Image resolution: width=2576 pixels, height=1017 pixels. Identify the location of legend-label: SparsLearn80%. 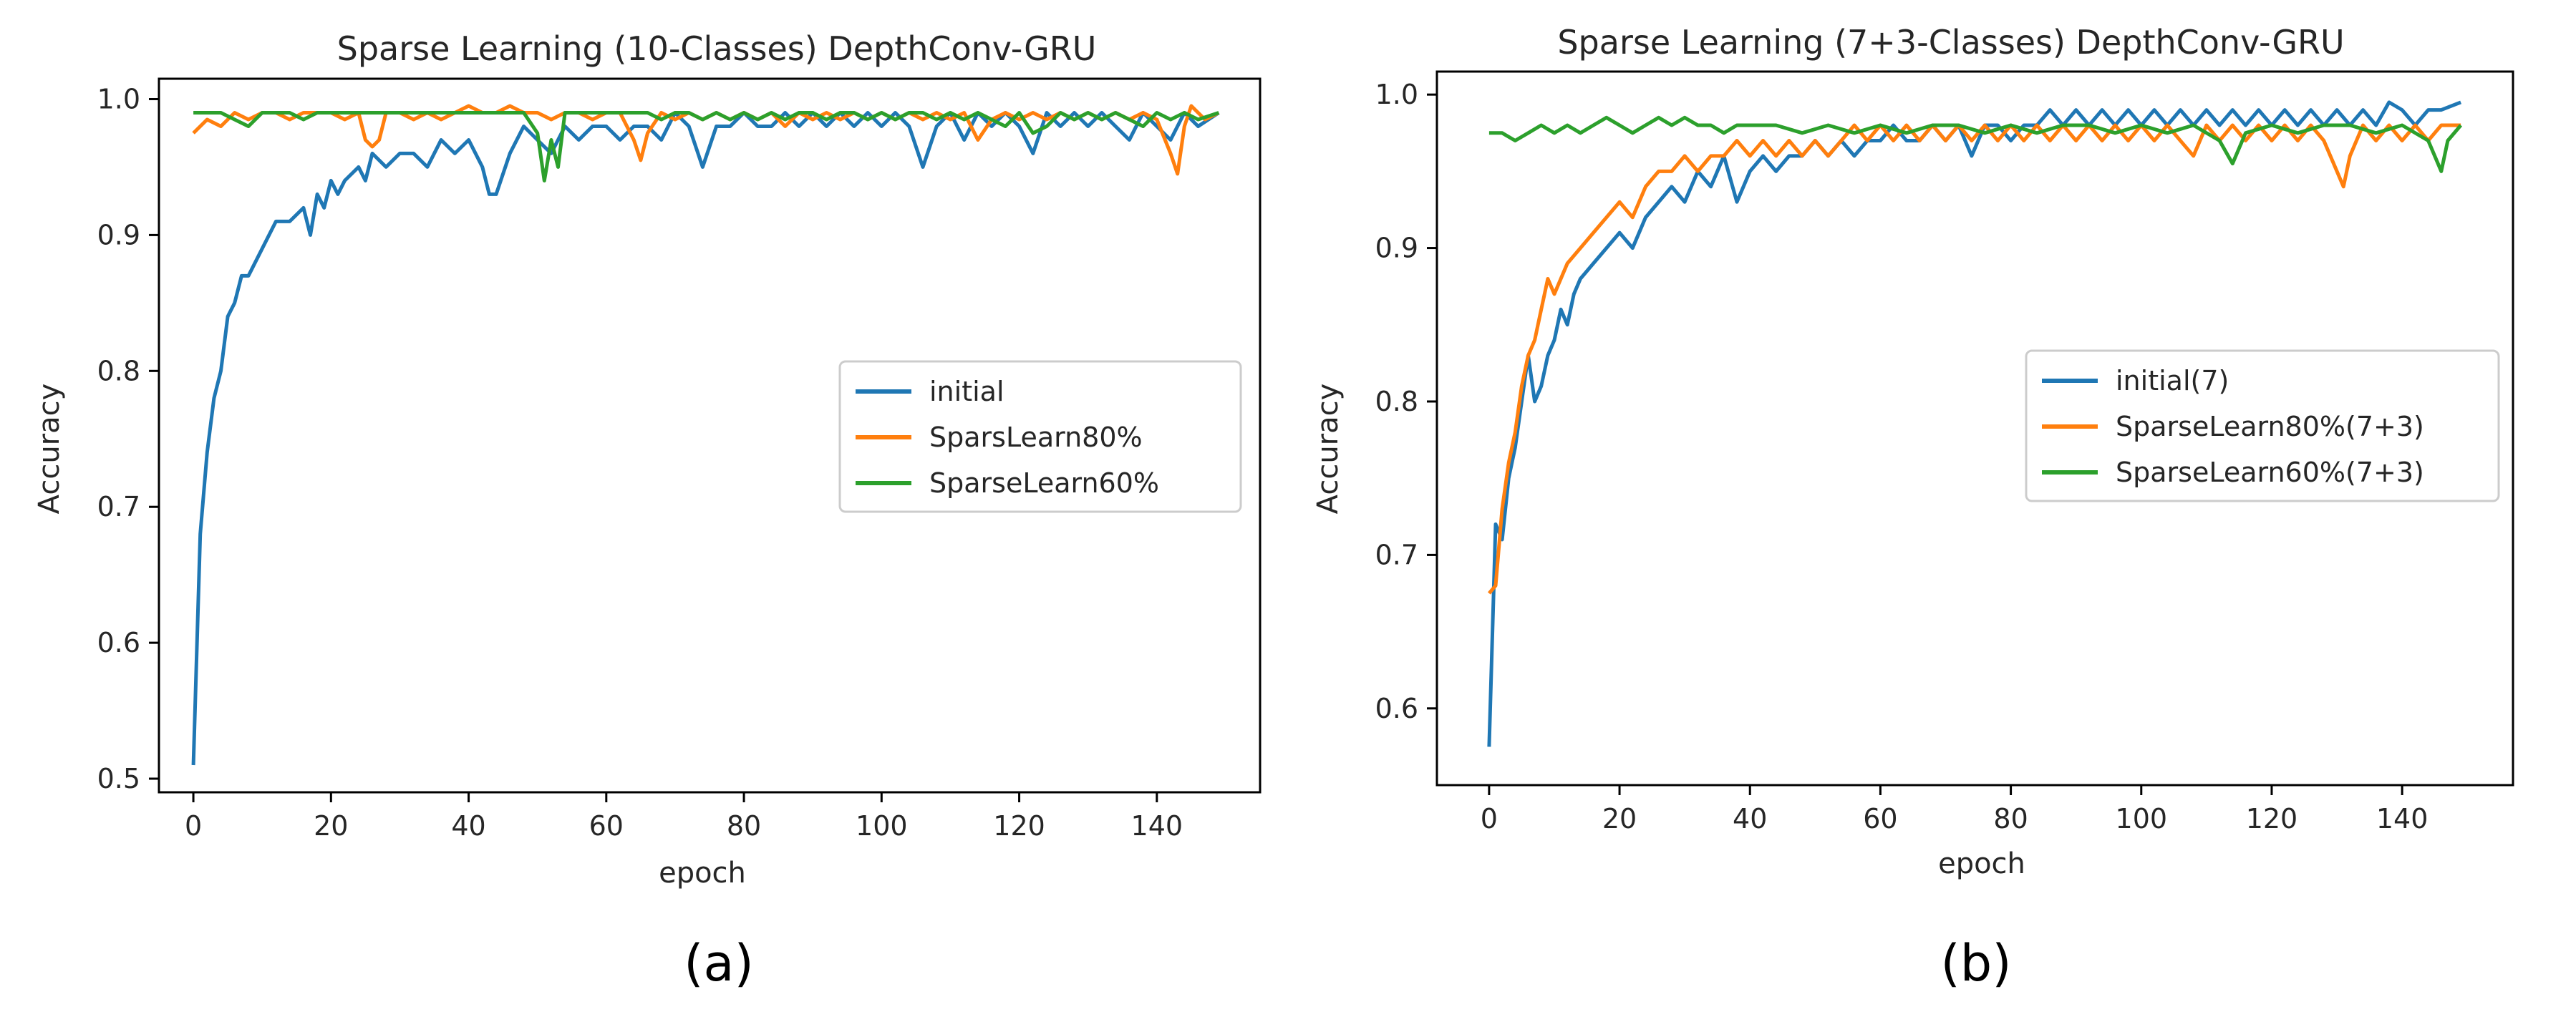
(1036, 437).